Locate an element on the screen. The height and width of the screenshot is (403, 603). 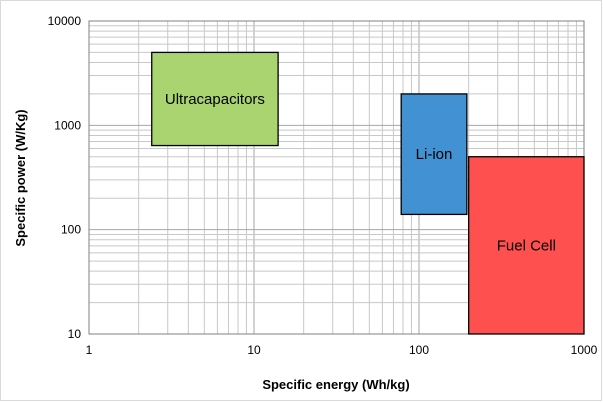
region-label-li-ion: Li-ion is located at coordinates (434, 154).